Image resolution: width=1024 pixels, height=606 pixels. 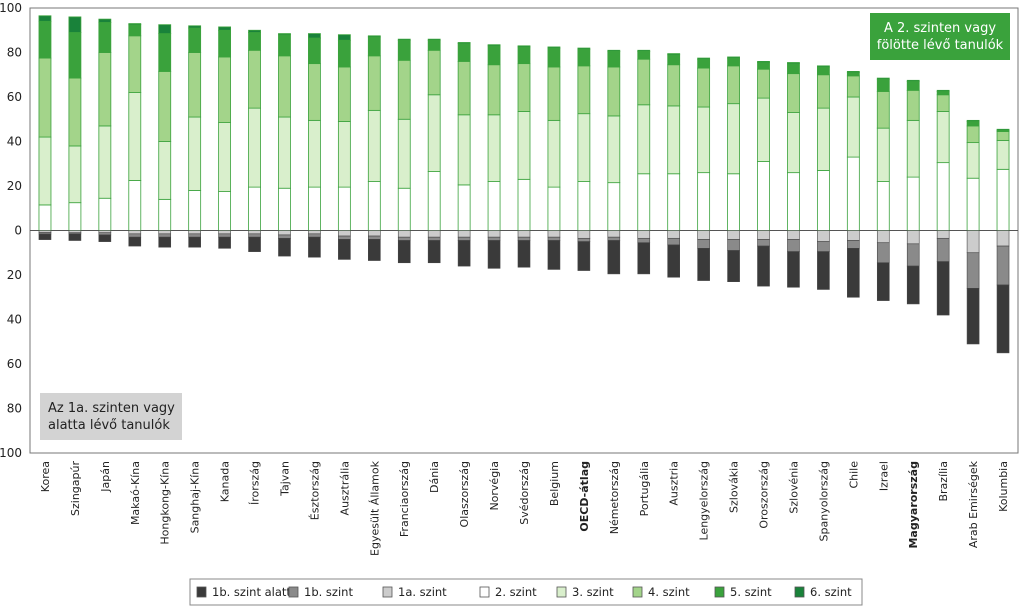 What do you see at coordinates (14, 97) in the screenshot?
I see `y-tick-label: 60` at bounding box center [14, 97].